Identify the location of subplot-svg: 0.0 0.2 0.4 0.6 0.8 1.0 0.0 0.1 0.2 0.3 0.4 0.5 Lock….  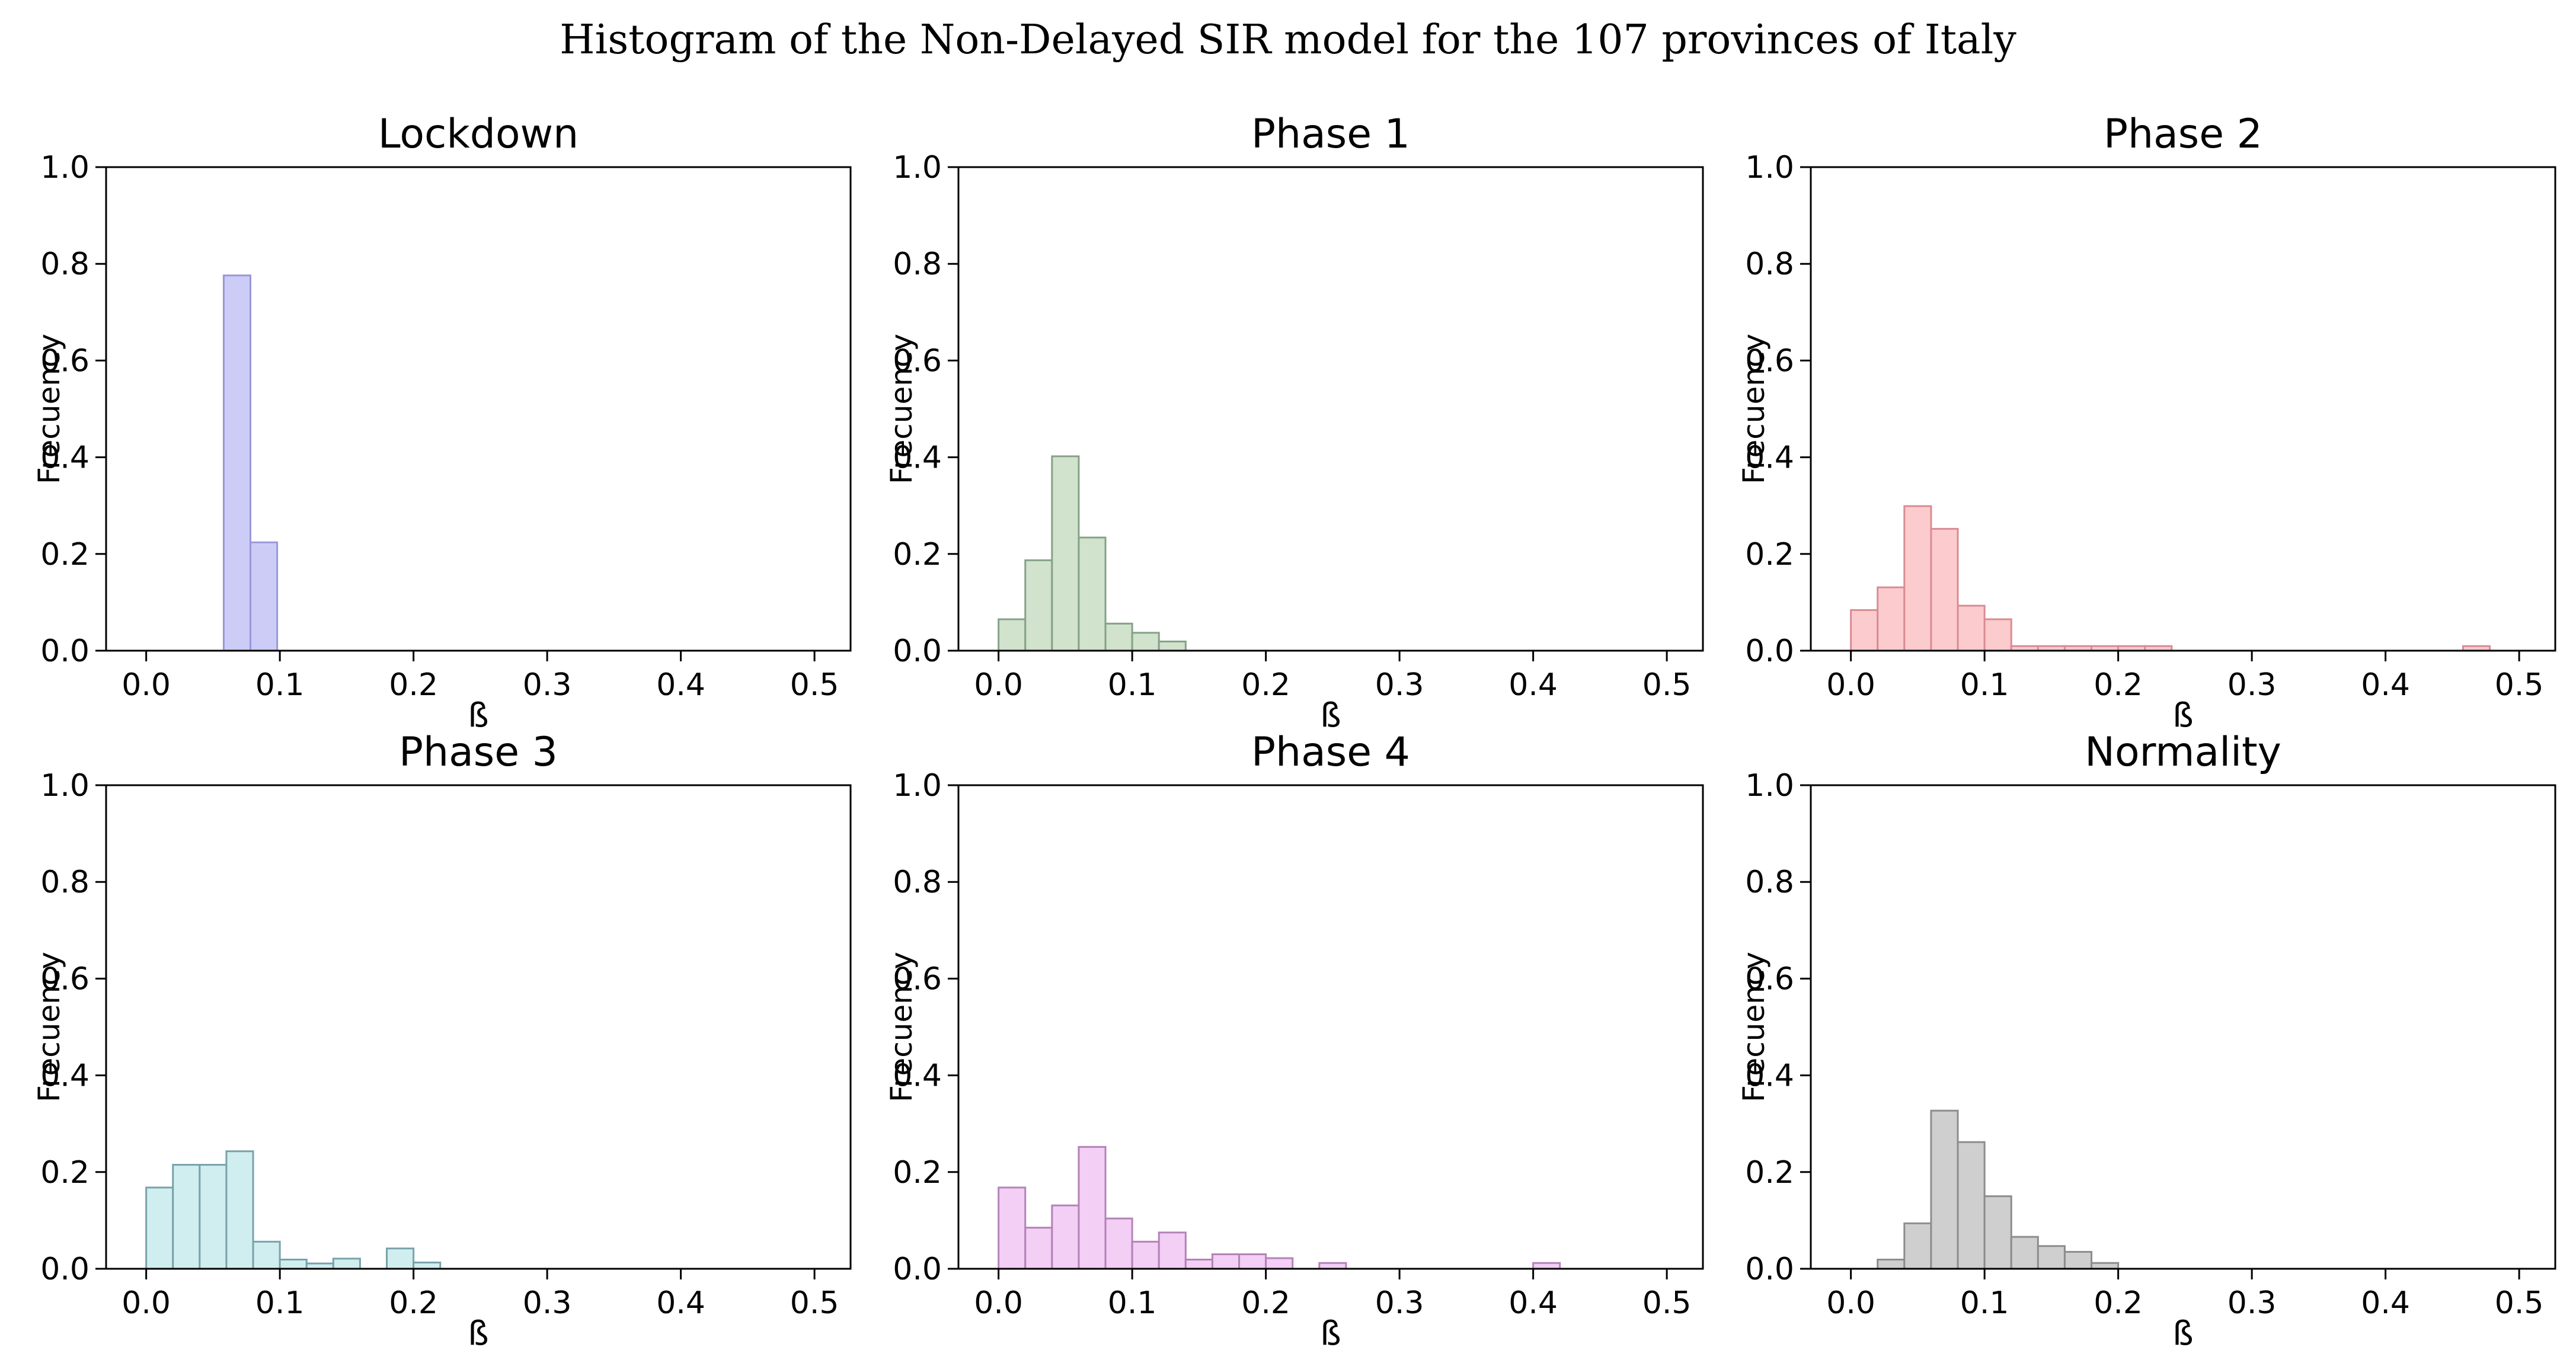
(442, 420).